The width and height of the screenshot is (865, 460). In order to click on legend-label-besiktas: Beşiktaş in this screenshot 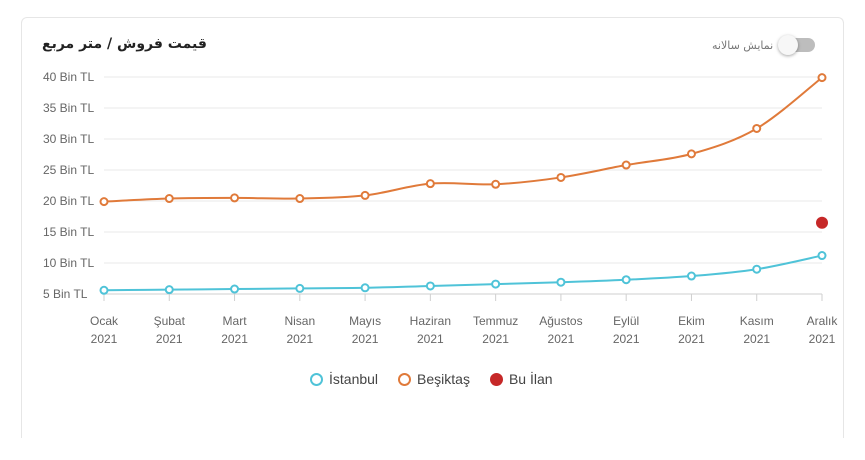, I will do `click(443, 379)`.